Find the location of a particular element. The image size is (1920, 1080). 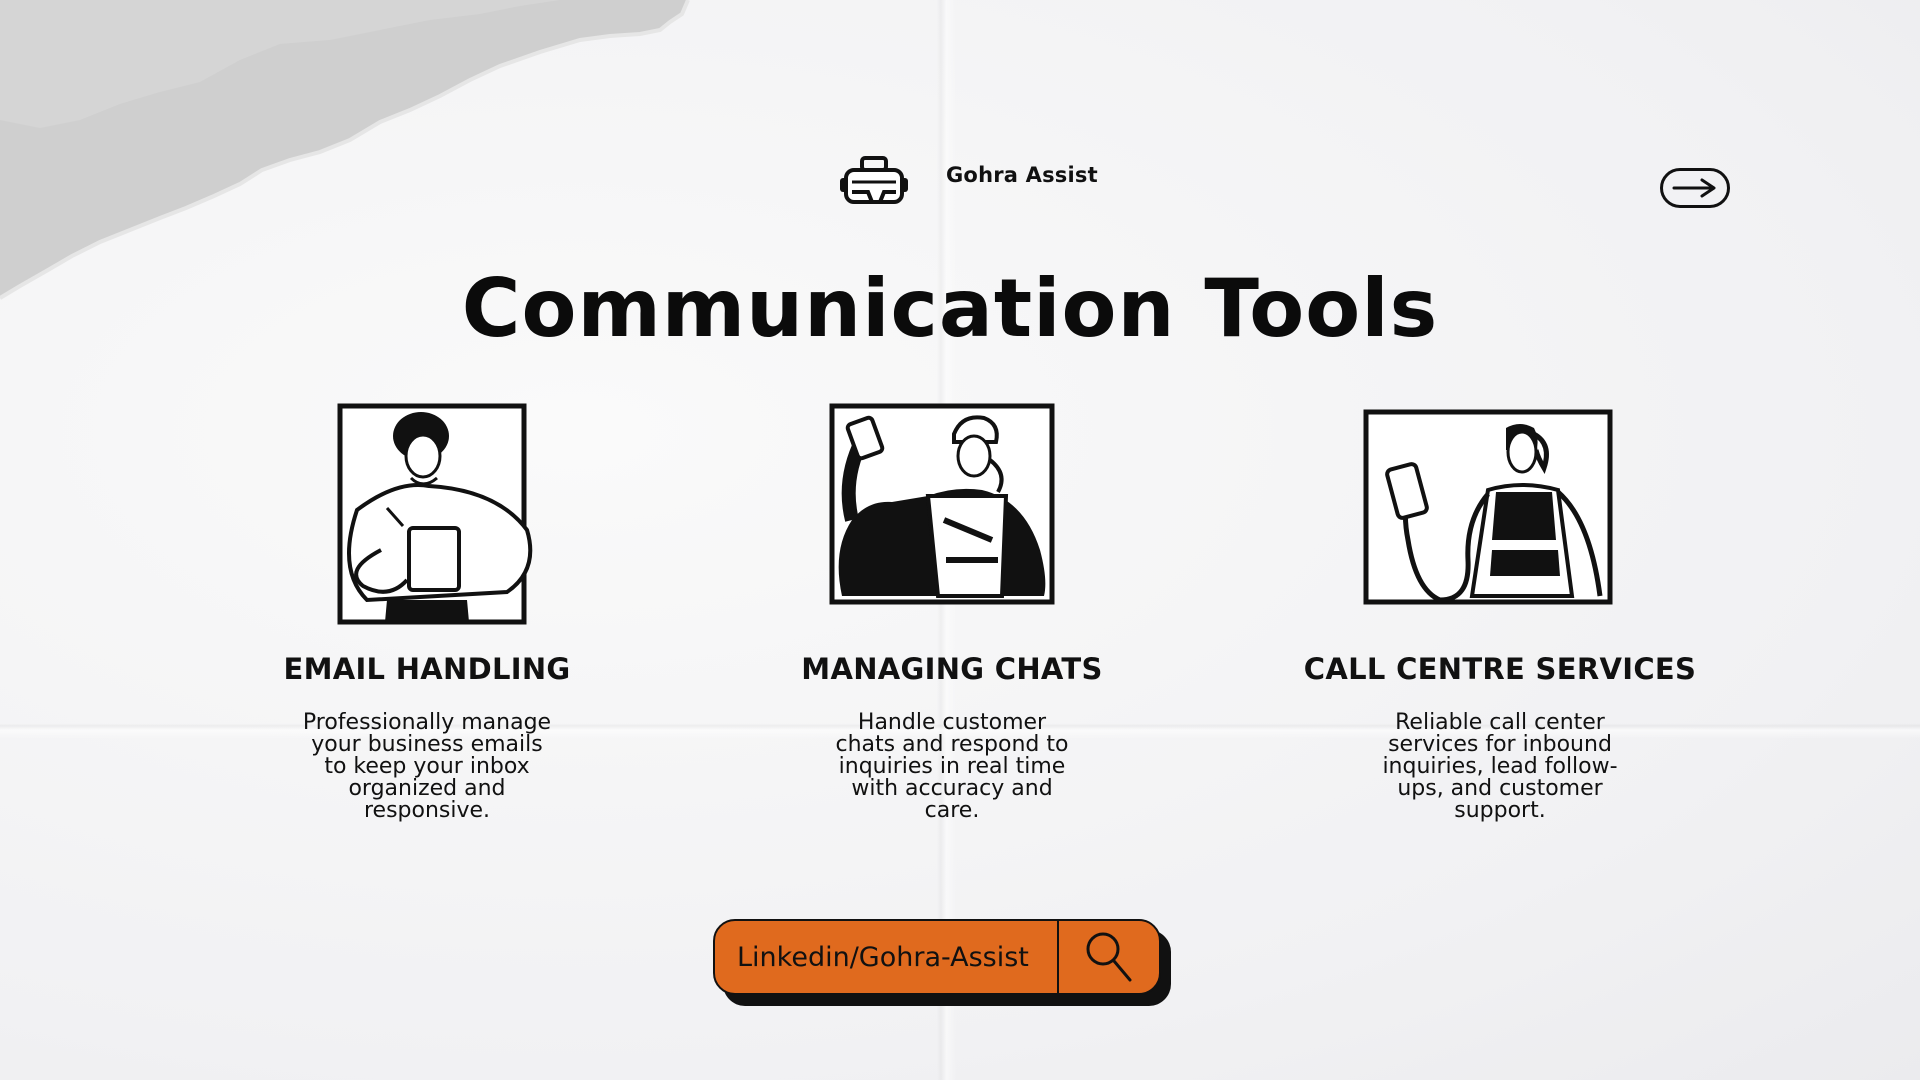

next-button is located at coordinates (1695, 188).